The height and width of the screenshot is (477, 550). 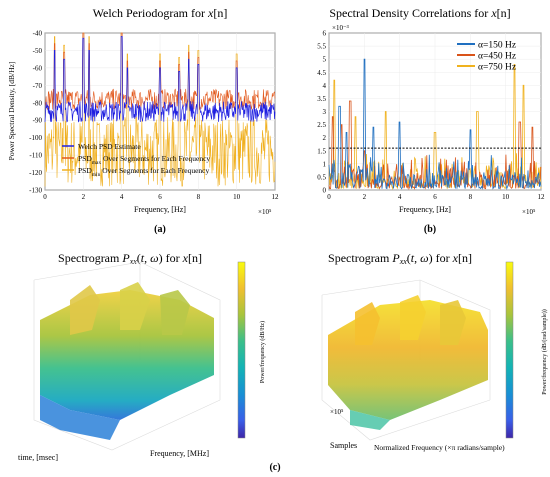 I want to click on chart-b-x-ticks: 0 2 4 6 8 10 12, so click(x=436, y=197).